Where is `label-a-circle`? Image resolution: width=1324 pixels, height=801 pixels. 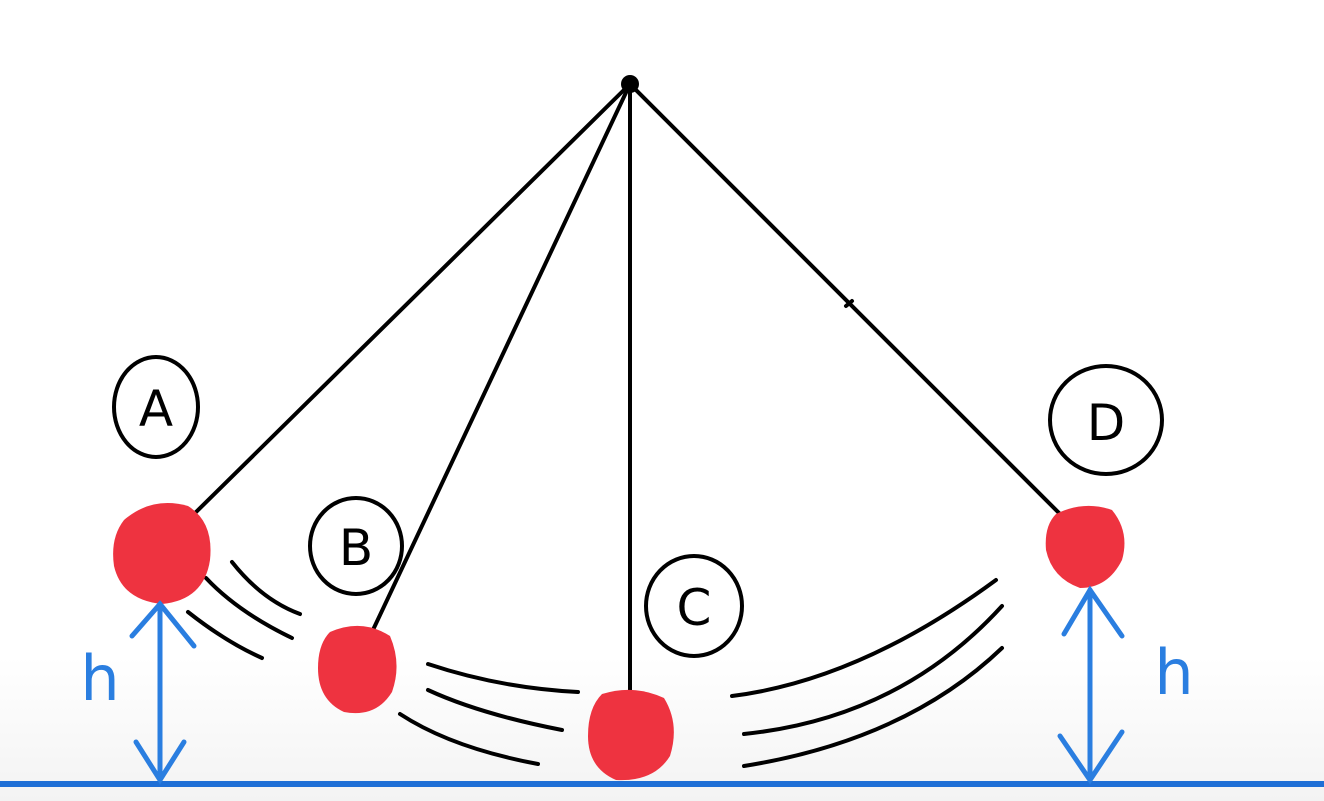 label-a-circle is located at coordinates (156, 407).